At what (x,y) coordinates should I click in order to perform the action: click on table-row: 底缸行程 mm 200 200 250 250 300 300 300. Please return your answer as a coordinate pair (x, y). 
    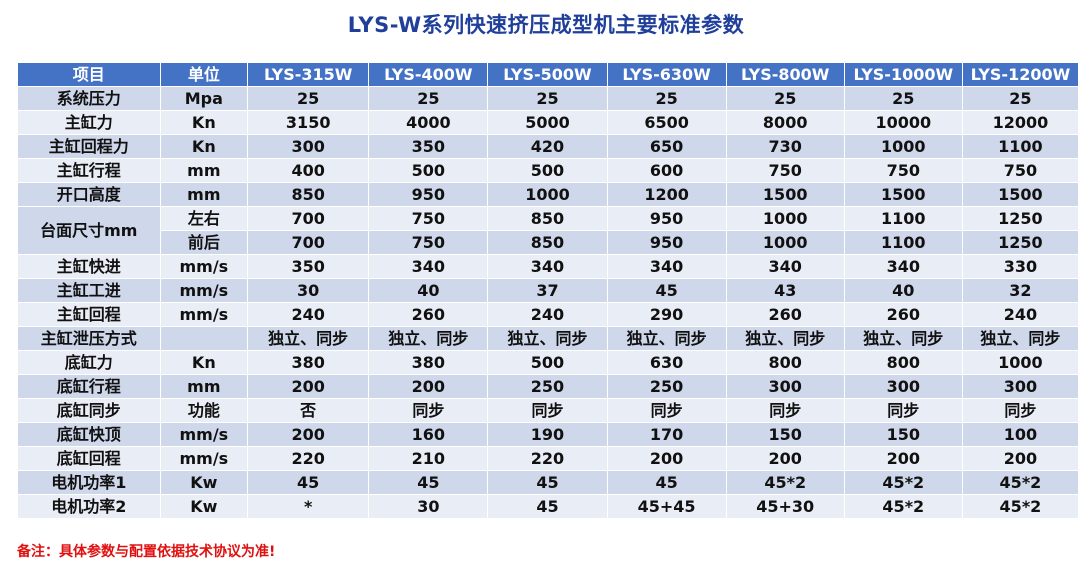
    Looking at the image, I should click on (548, 386).